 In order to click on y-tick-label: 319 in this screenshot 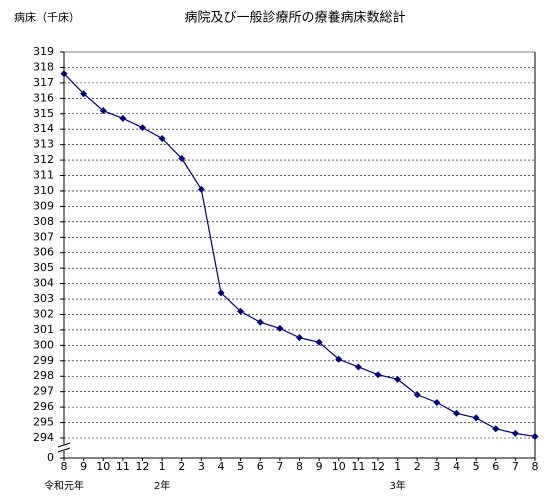, I will do `click(43, 51)`.